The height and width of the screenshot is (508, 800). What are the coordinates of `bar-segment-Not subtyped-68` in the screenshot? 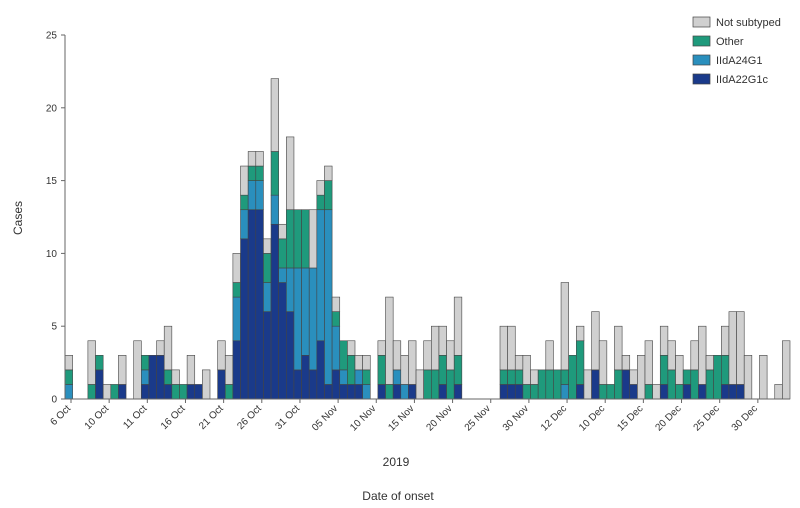 It's located at (587, 384).